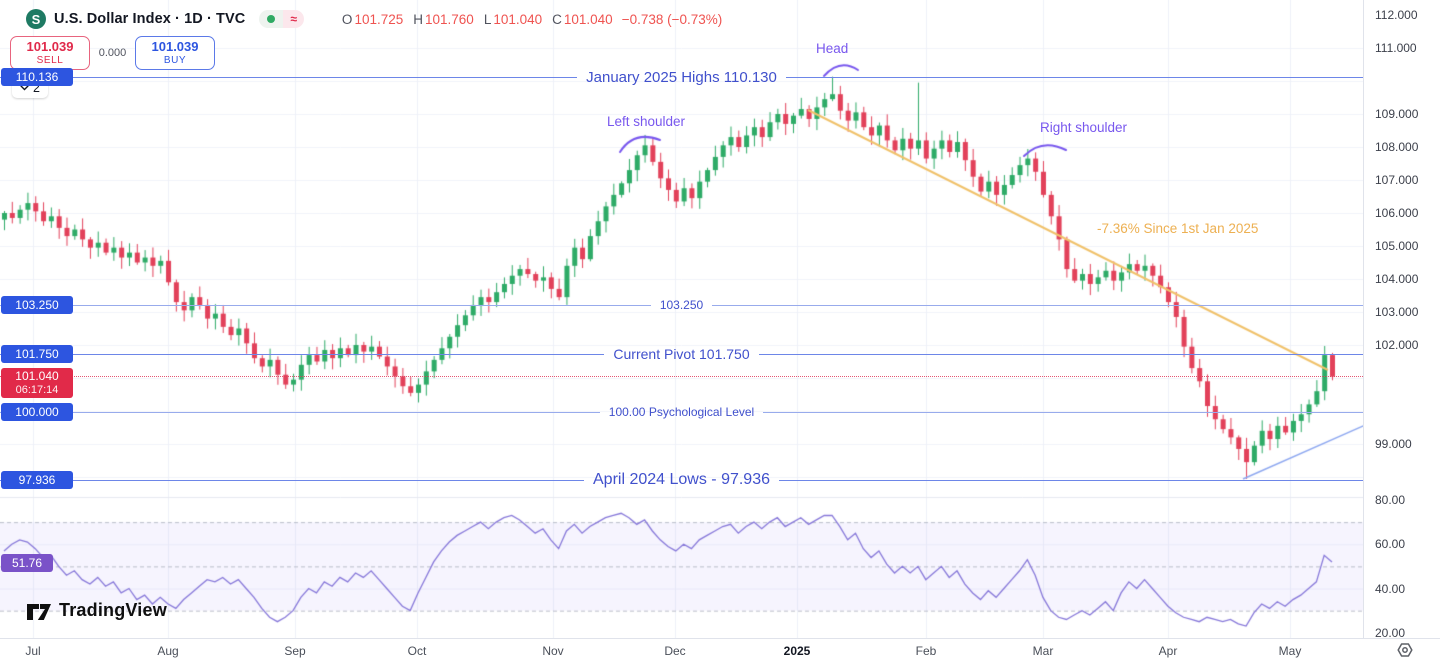  What do you see at coordinates (295, 651) in the screenshot?
I see `time-tick-label: Sep` at bounding box center [295, 651].